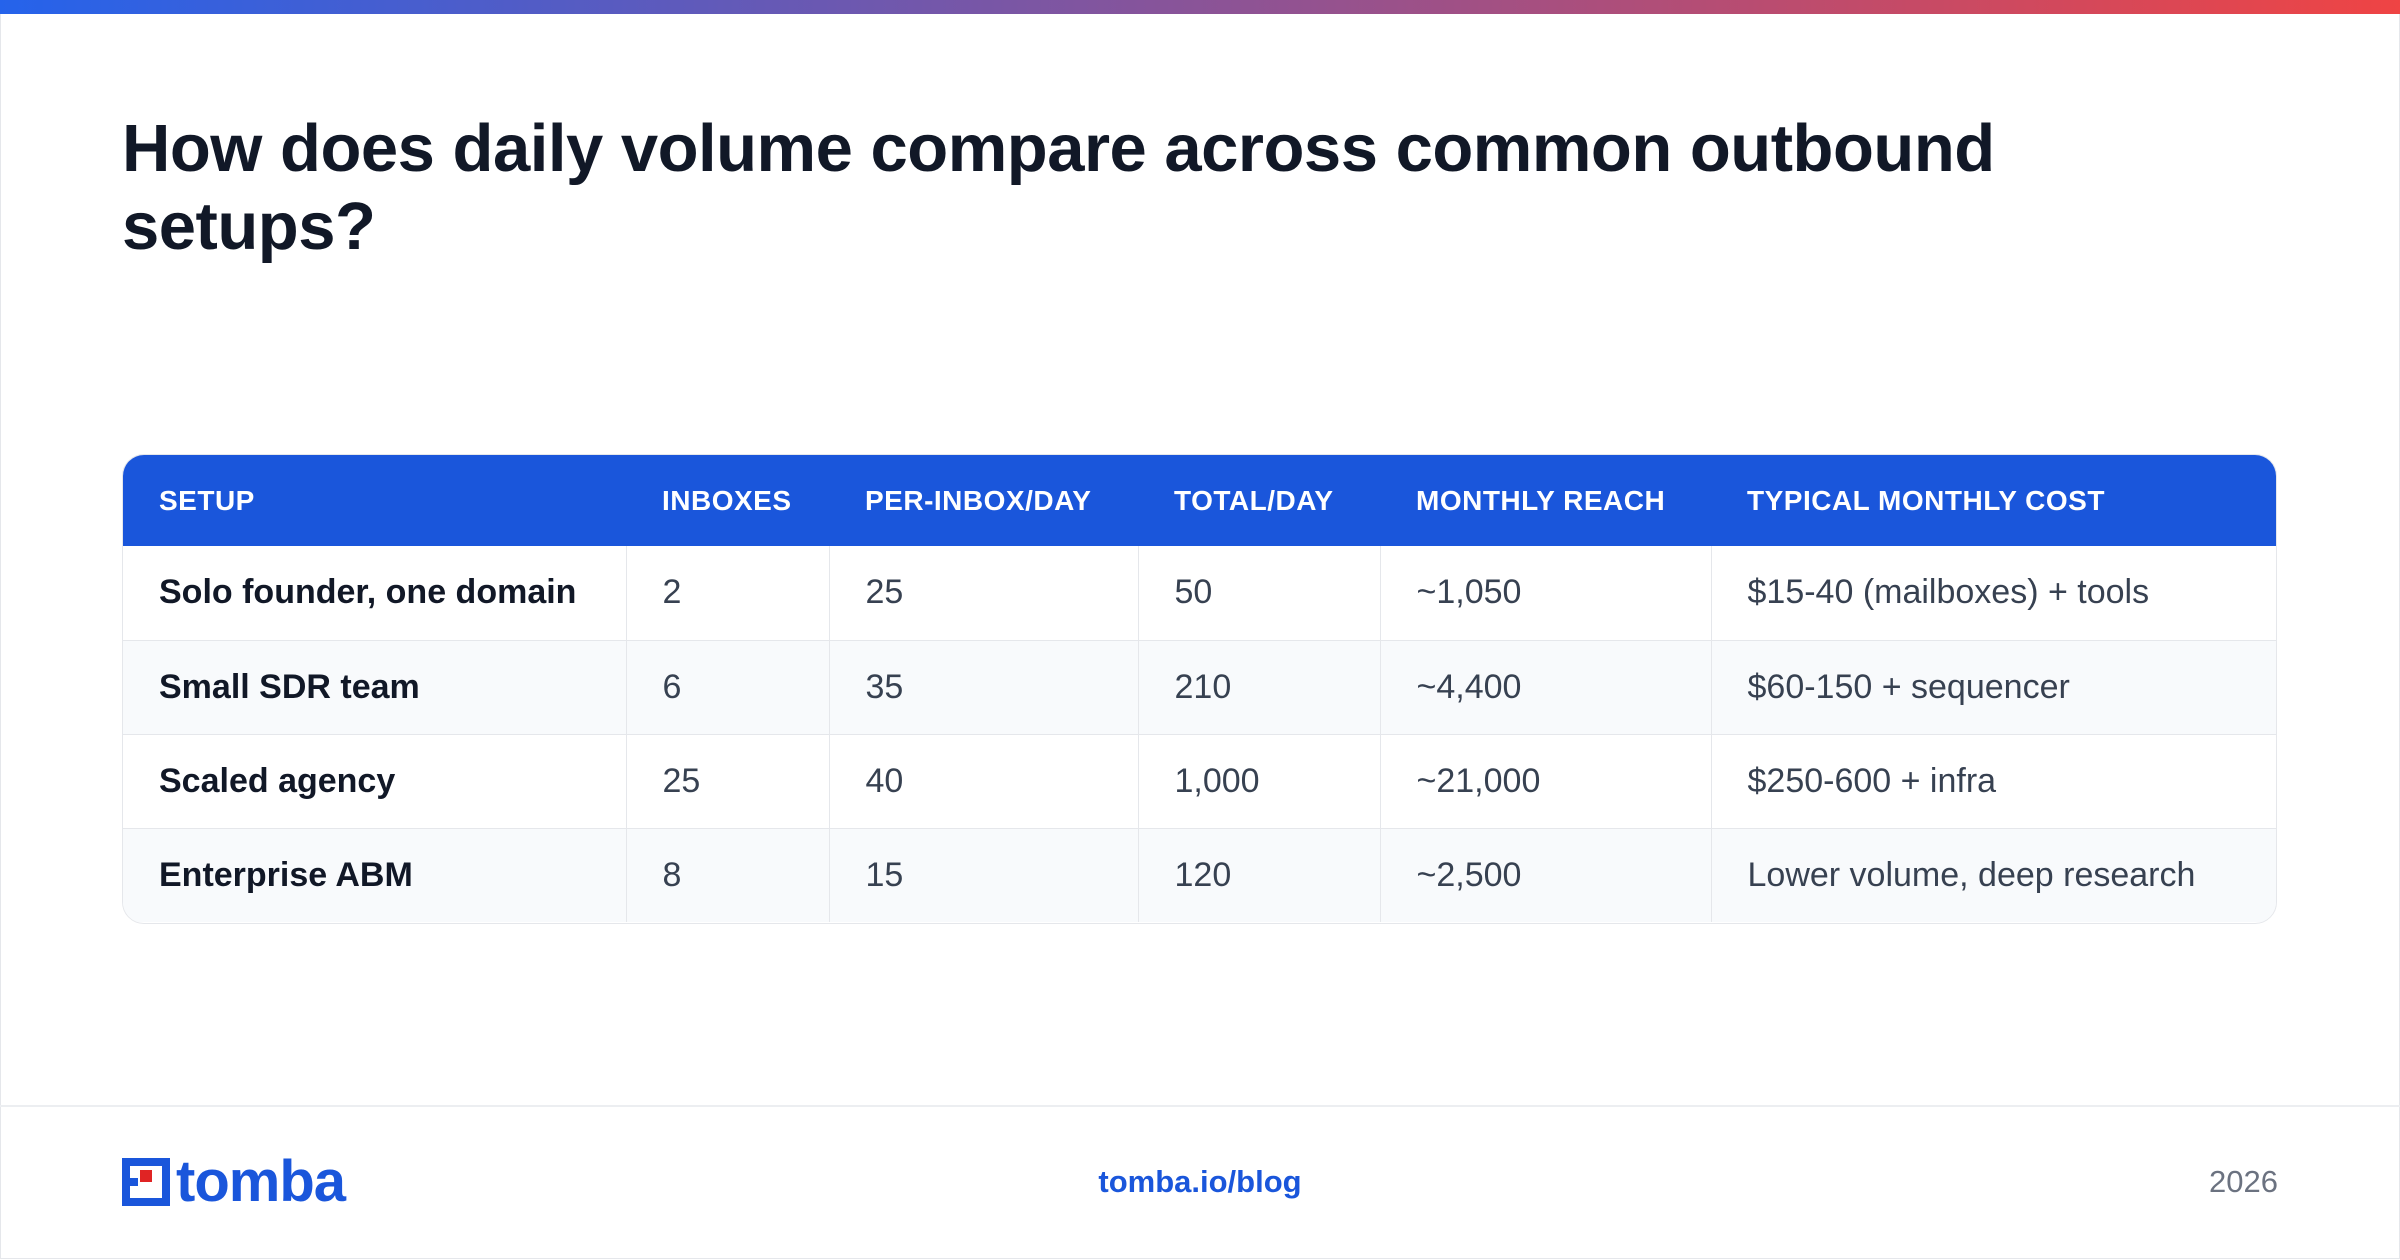 This screenshot has height=1260, width=2400. I want to click on cell-setup: Scaled agency, so click(375, 780).